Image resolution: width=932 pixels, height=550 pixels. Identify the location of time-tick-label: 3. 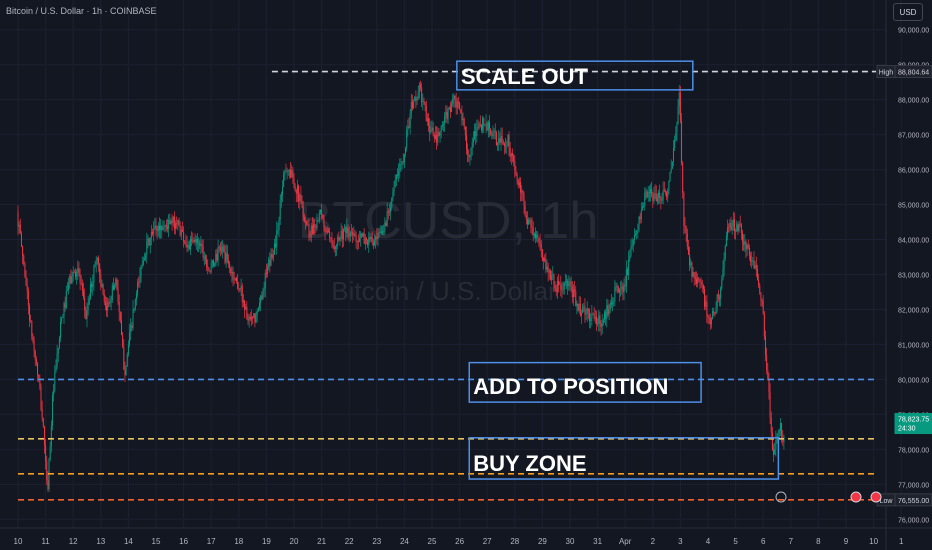
(680, 541).